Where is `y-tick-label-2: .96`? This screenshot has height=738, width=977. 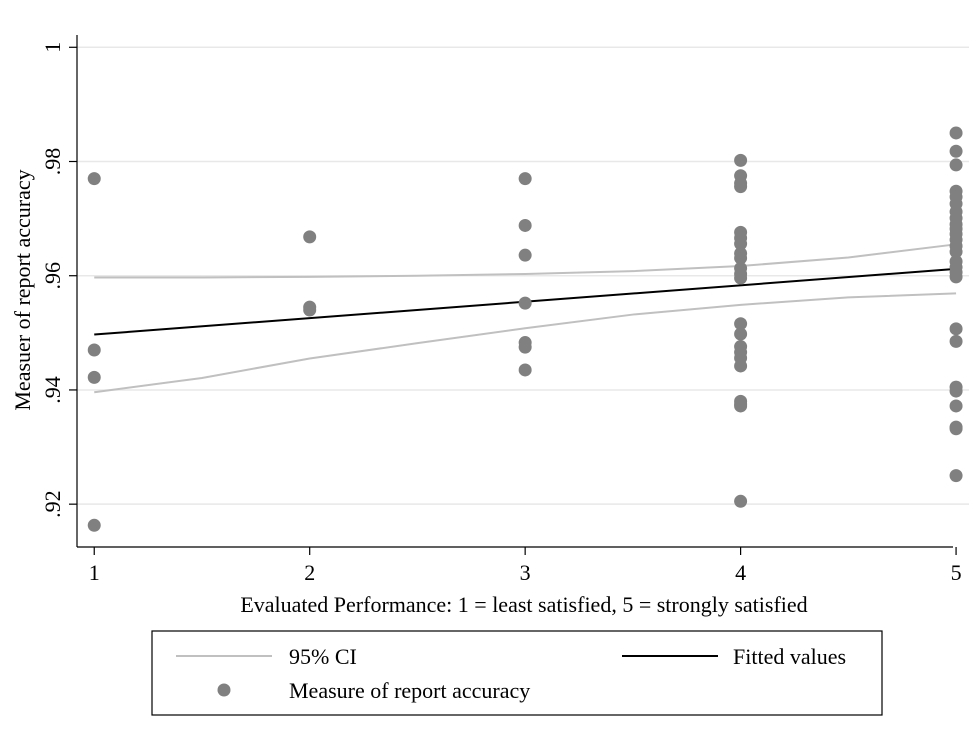 y-tick-label-2: .96 is located at coordinates (52, 276).